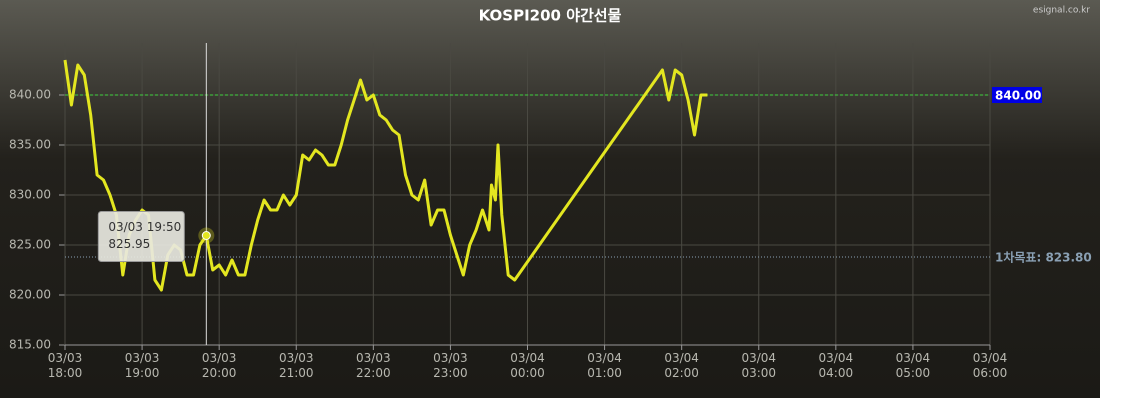 The image size is (1127, 401). What do you see at coordinates (30, 245) in the screenshot?
I see `y-tick-label: 825.00` at bounding box center [30, 245].